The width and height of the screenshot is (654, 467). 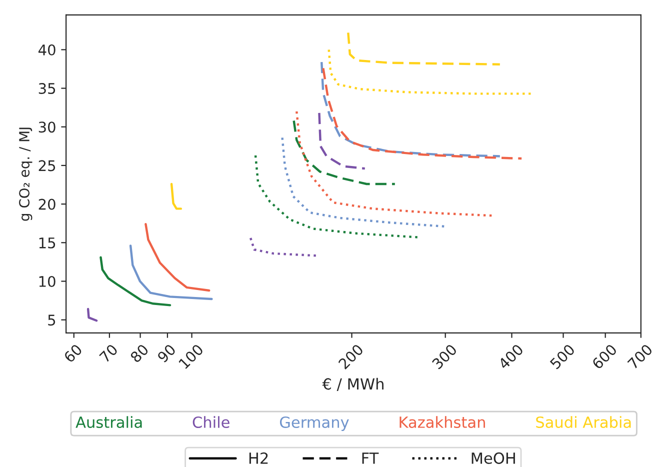 What do you see at coordinates (47, 243) in the screenshot?
I see `y-tick-label: 15` at bounding box center [47, 243].